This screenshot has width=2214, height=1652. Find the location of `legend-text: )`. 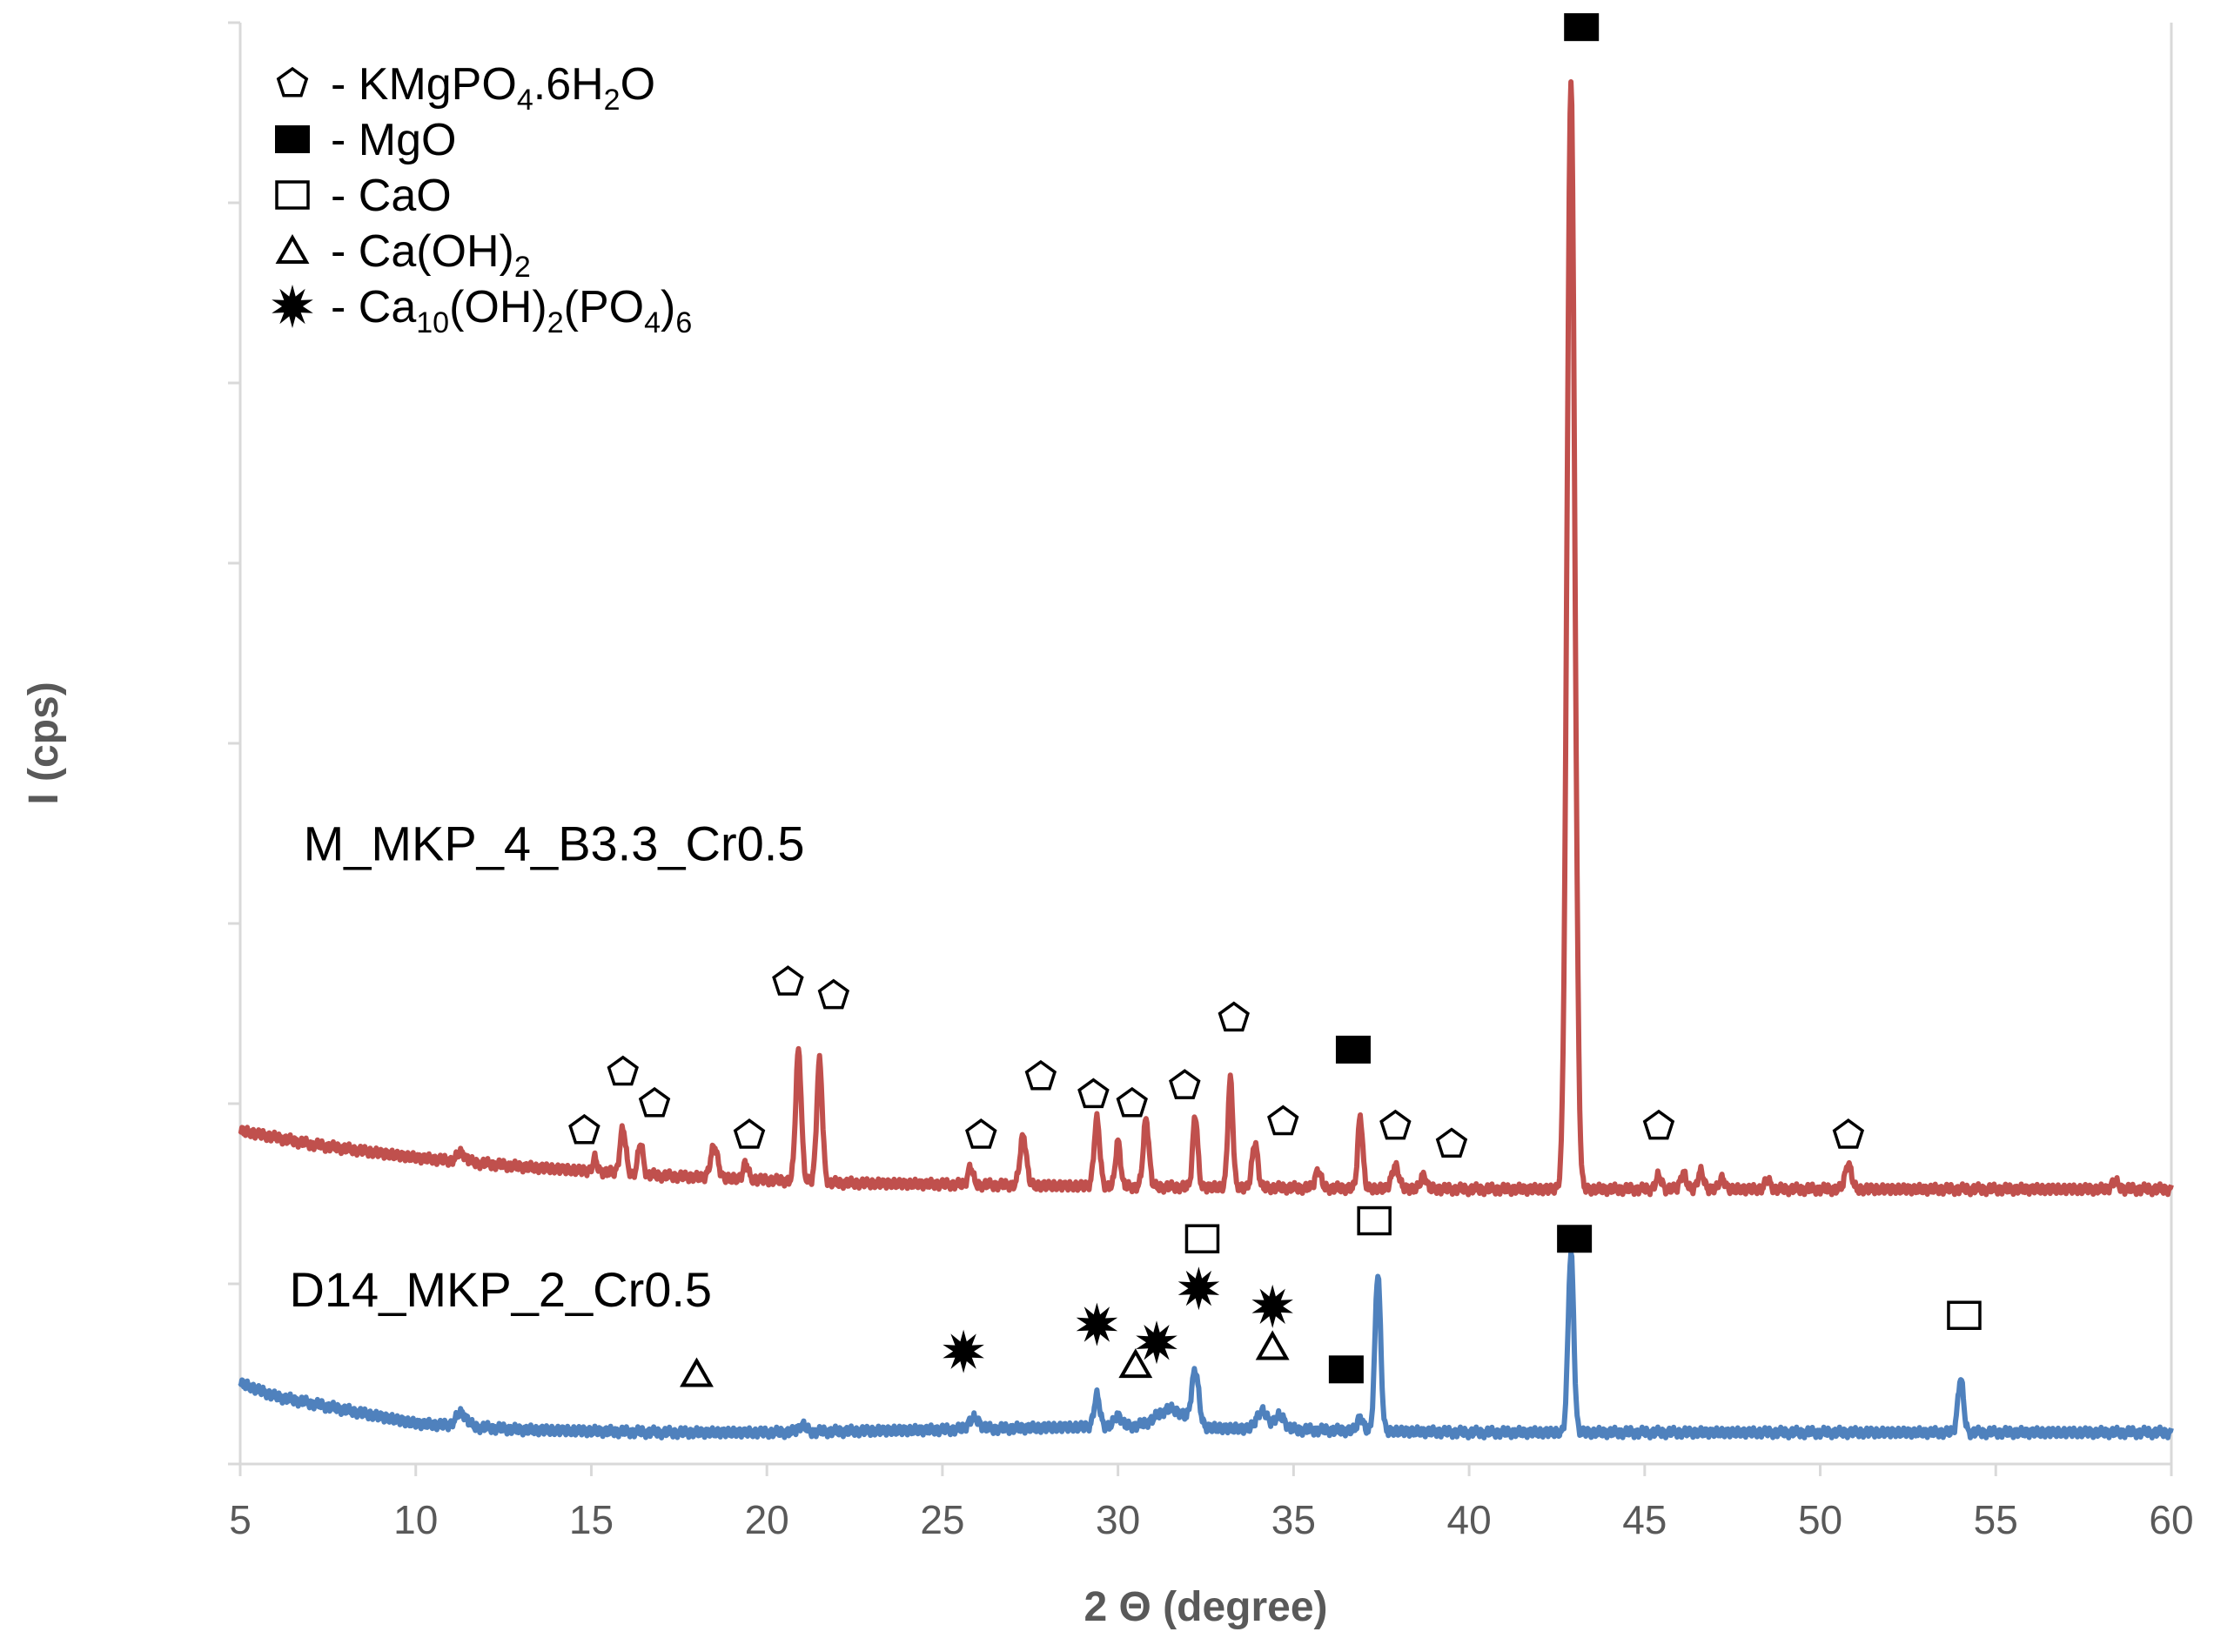

legend-text: ) is located at coordinates (668, 307).